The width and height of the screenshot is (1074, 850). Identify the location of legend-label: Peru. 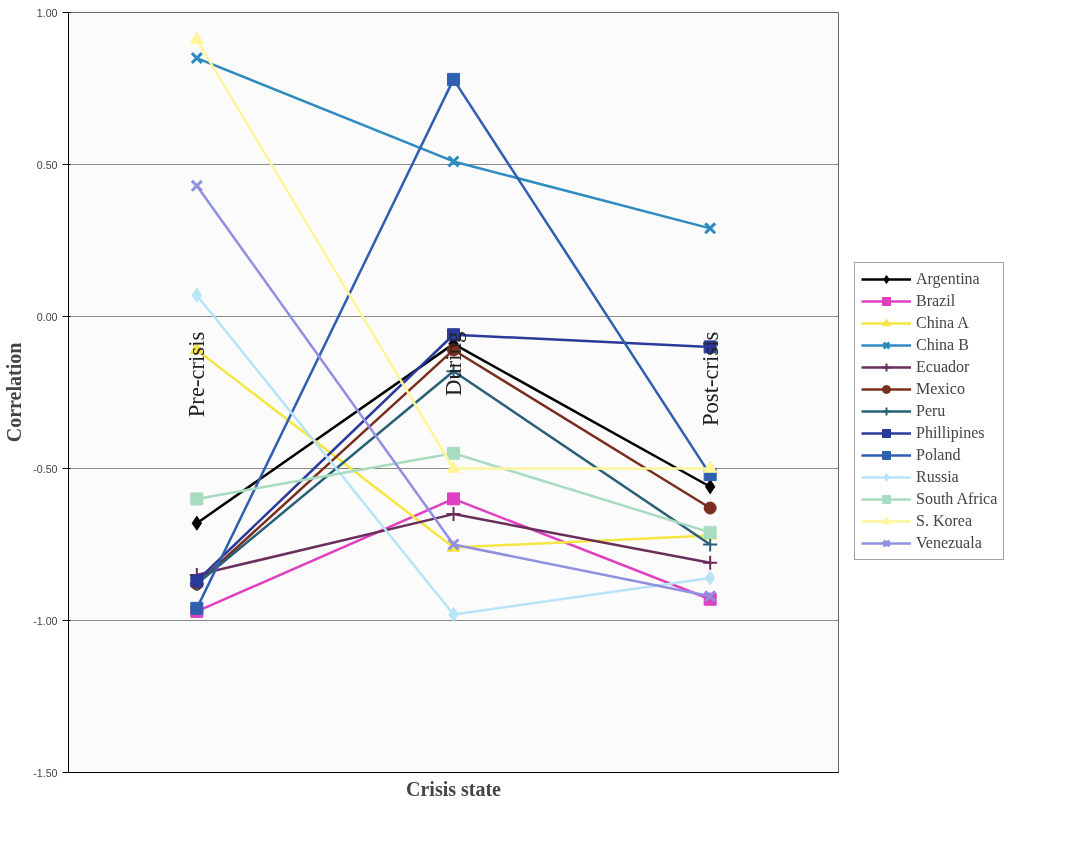
(931, 411).